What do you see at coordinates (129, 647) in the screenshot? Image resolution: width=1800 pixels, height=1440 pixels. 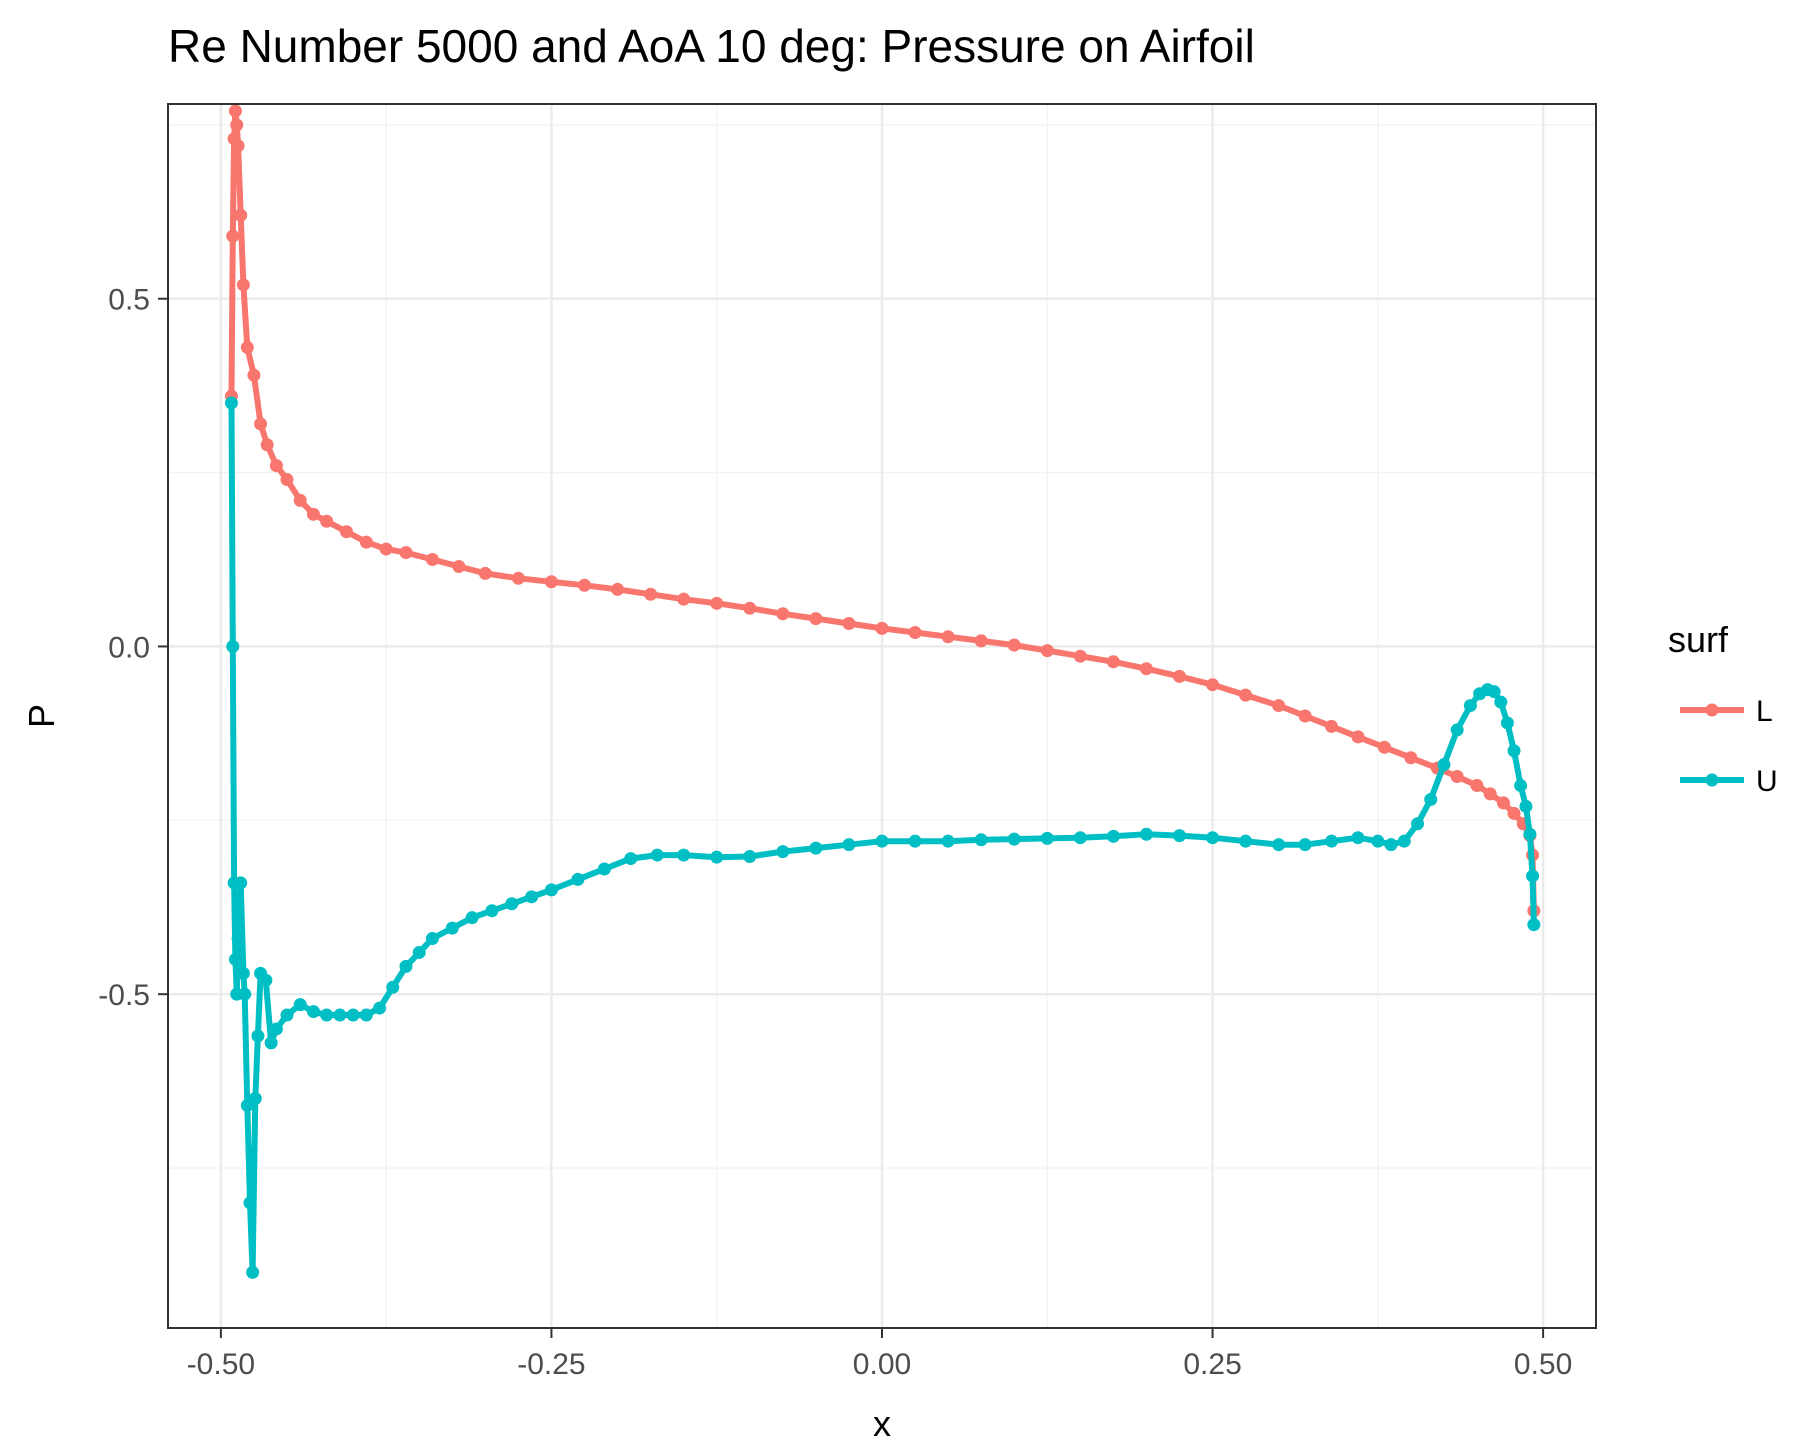 I see `y-tick-label: 0.0` at bounding box center [129, 647].